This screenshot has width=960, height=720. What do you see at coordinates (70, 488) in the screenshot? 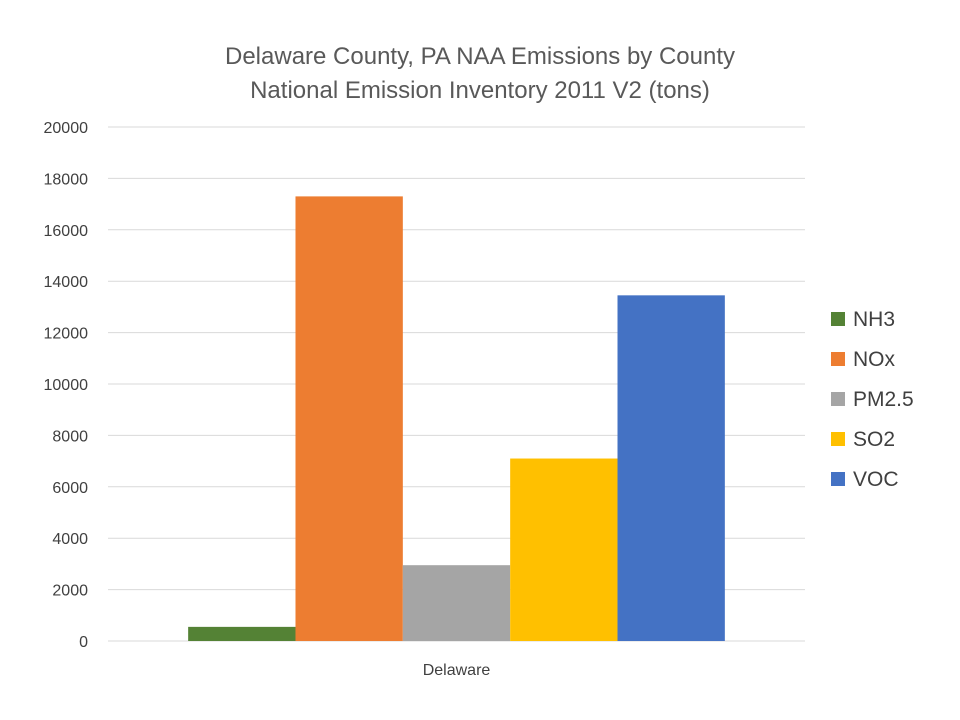
I see `y-tick-label: 6000` at bounding box center [70, 488].